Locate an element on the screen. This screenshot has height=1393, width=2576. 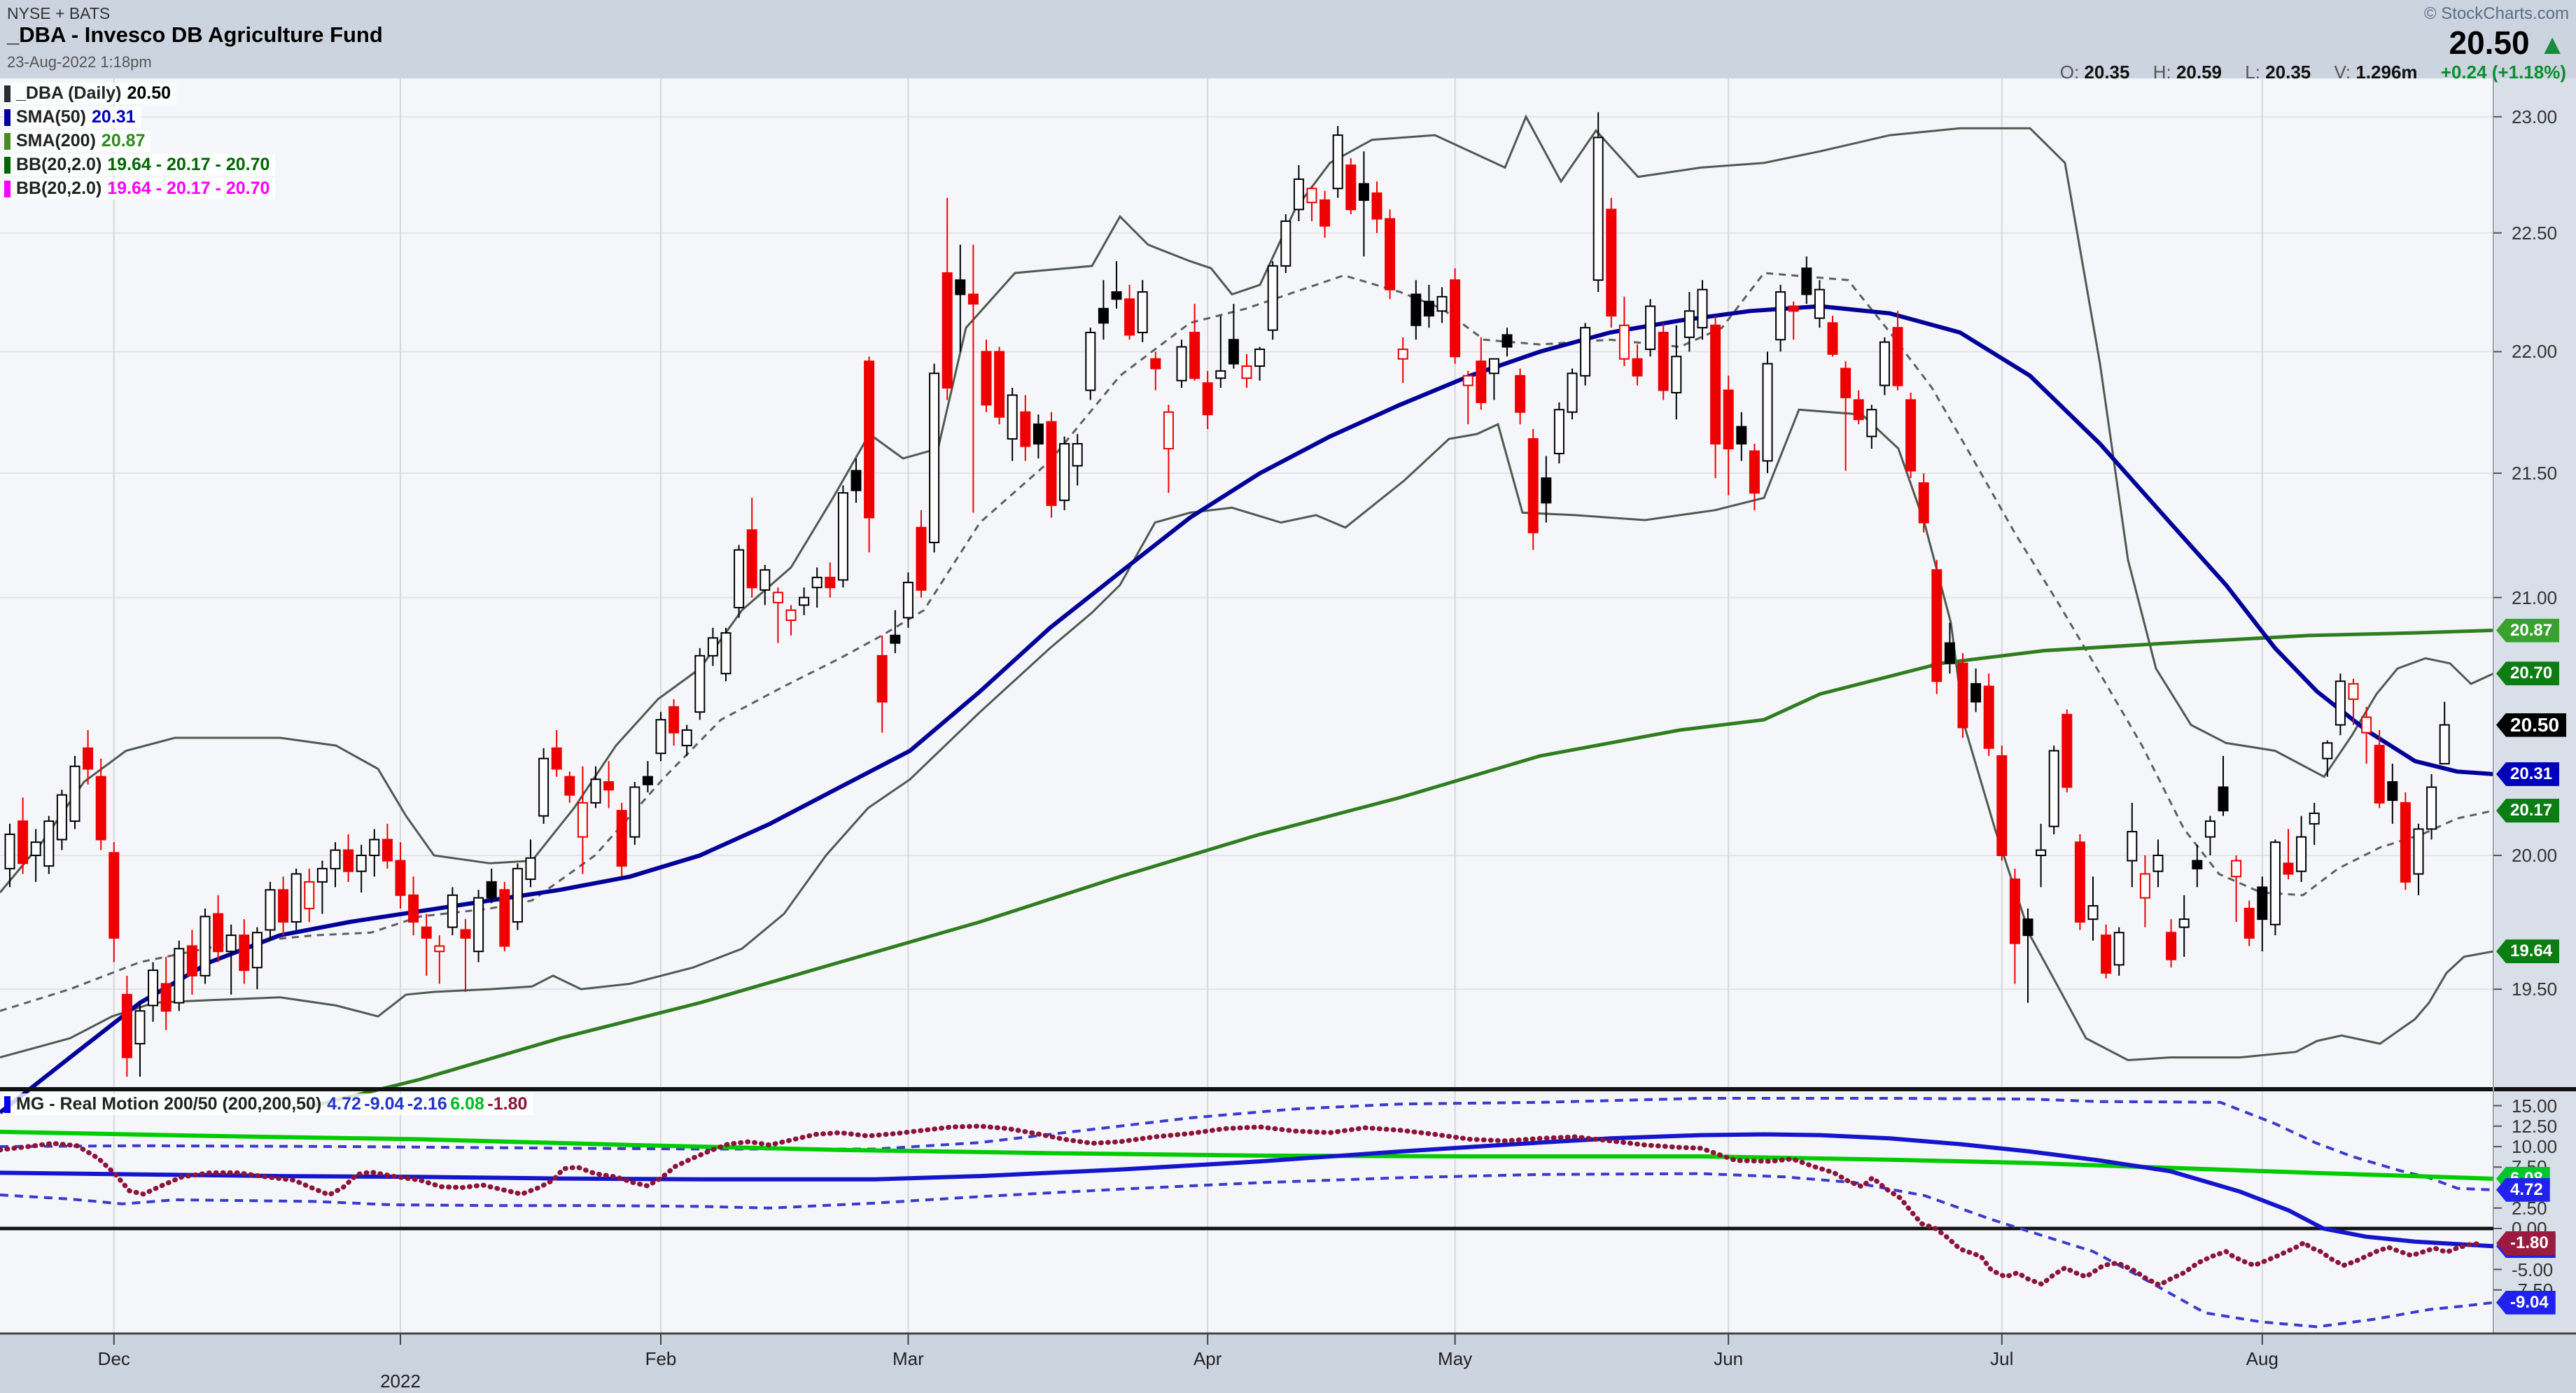
month-label-Mar: Mar is located at coordinates (908, 1358).